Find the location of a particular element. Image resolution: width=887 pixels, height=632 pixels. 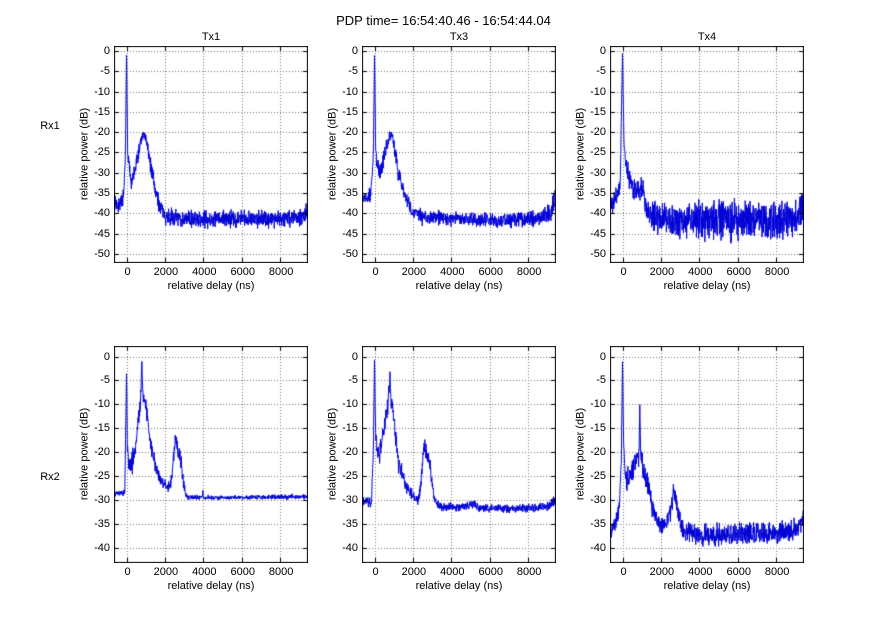

x-axis-label-rx2-tx3: relative delay (ns) is located at coordinates (459, 586).